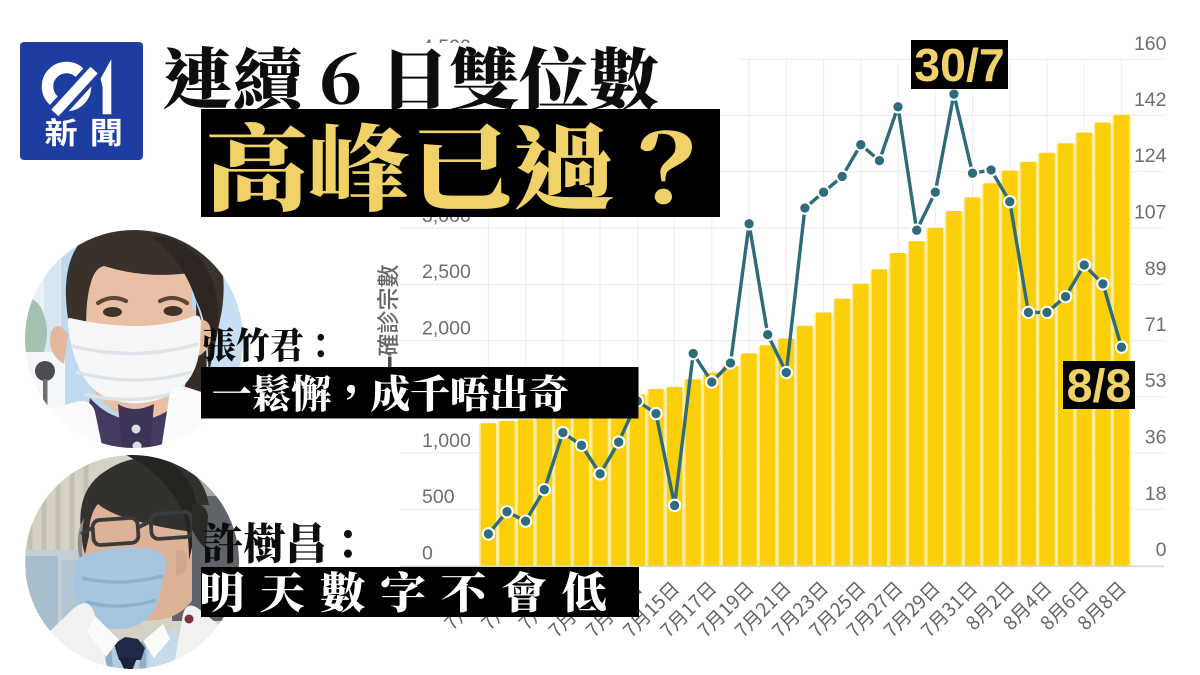 The height and width of the screenshot is (675, 1200). I want to click on svg-text: 2,500, so click(446, 272).